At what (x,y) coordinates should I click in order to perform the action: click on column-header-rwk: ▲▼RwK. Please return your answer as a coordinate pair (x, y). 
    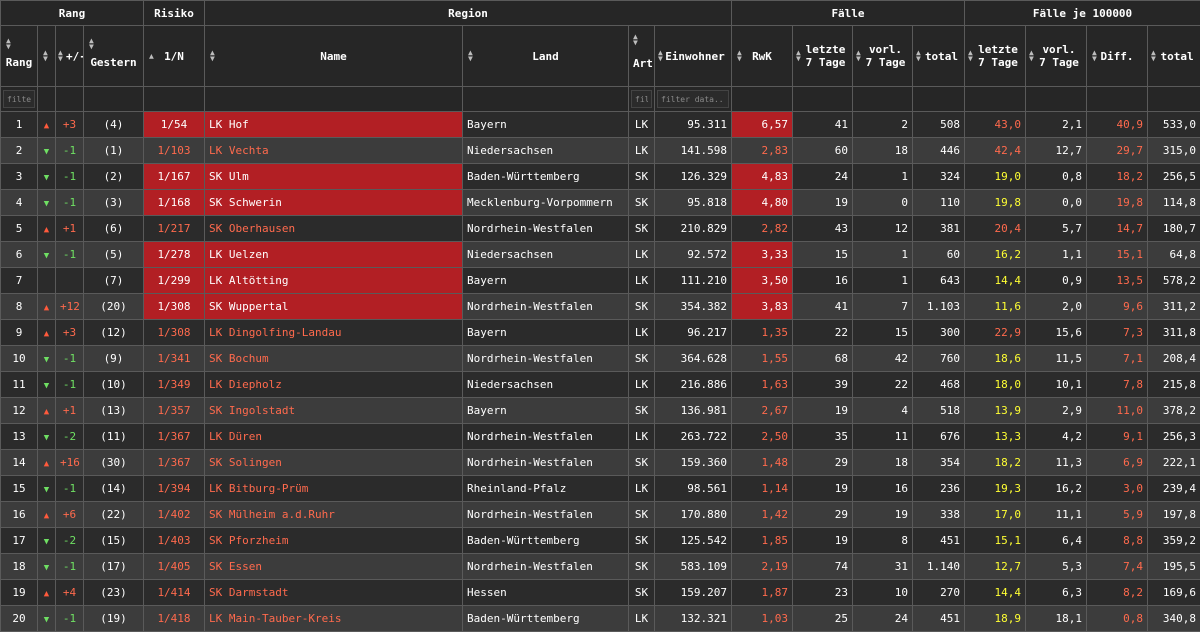
    Looking at the image, I should click on (762, 56).